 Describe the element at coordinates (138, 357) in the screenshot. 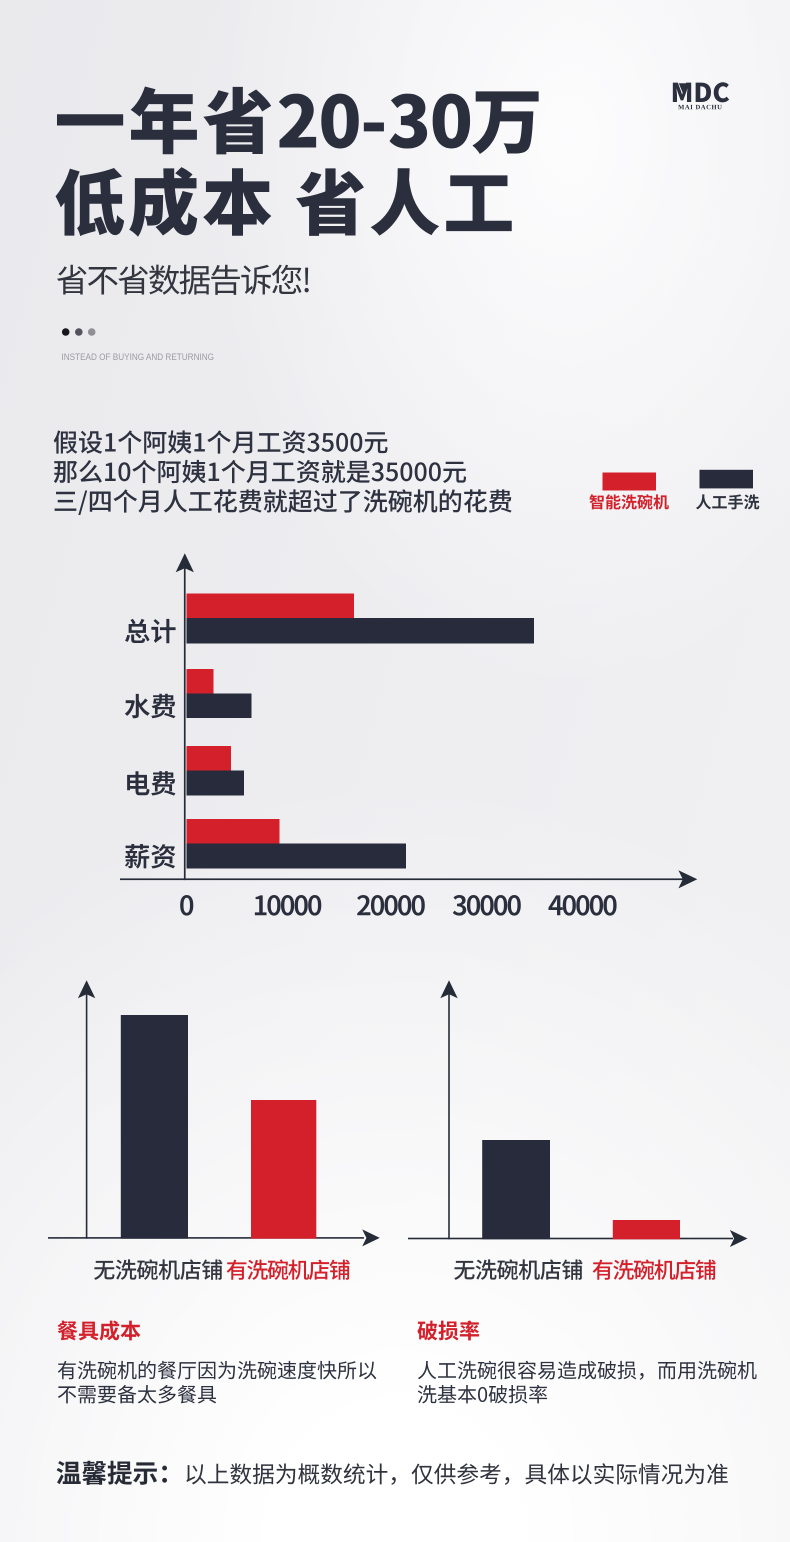

I see `svg-text:INSTEAD OF BUYING AND RETURNIN: INSTEAD OF BUYING AND RETURNING` at that location.